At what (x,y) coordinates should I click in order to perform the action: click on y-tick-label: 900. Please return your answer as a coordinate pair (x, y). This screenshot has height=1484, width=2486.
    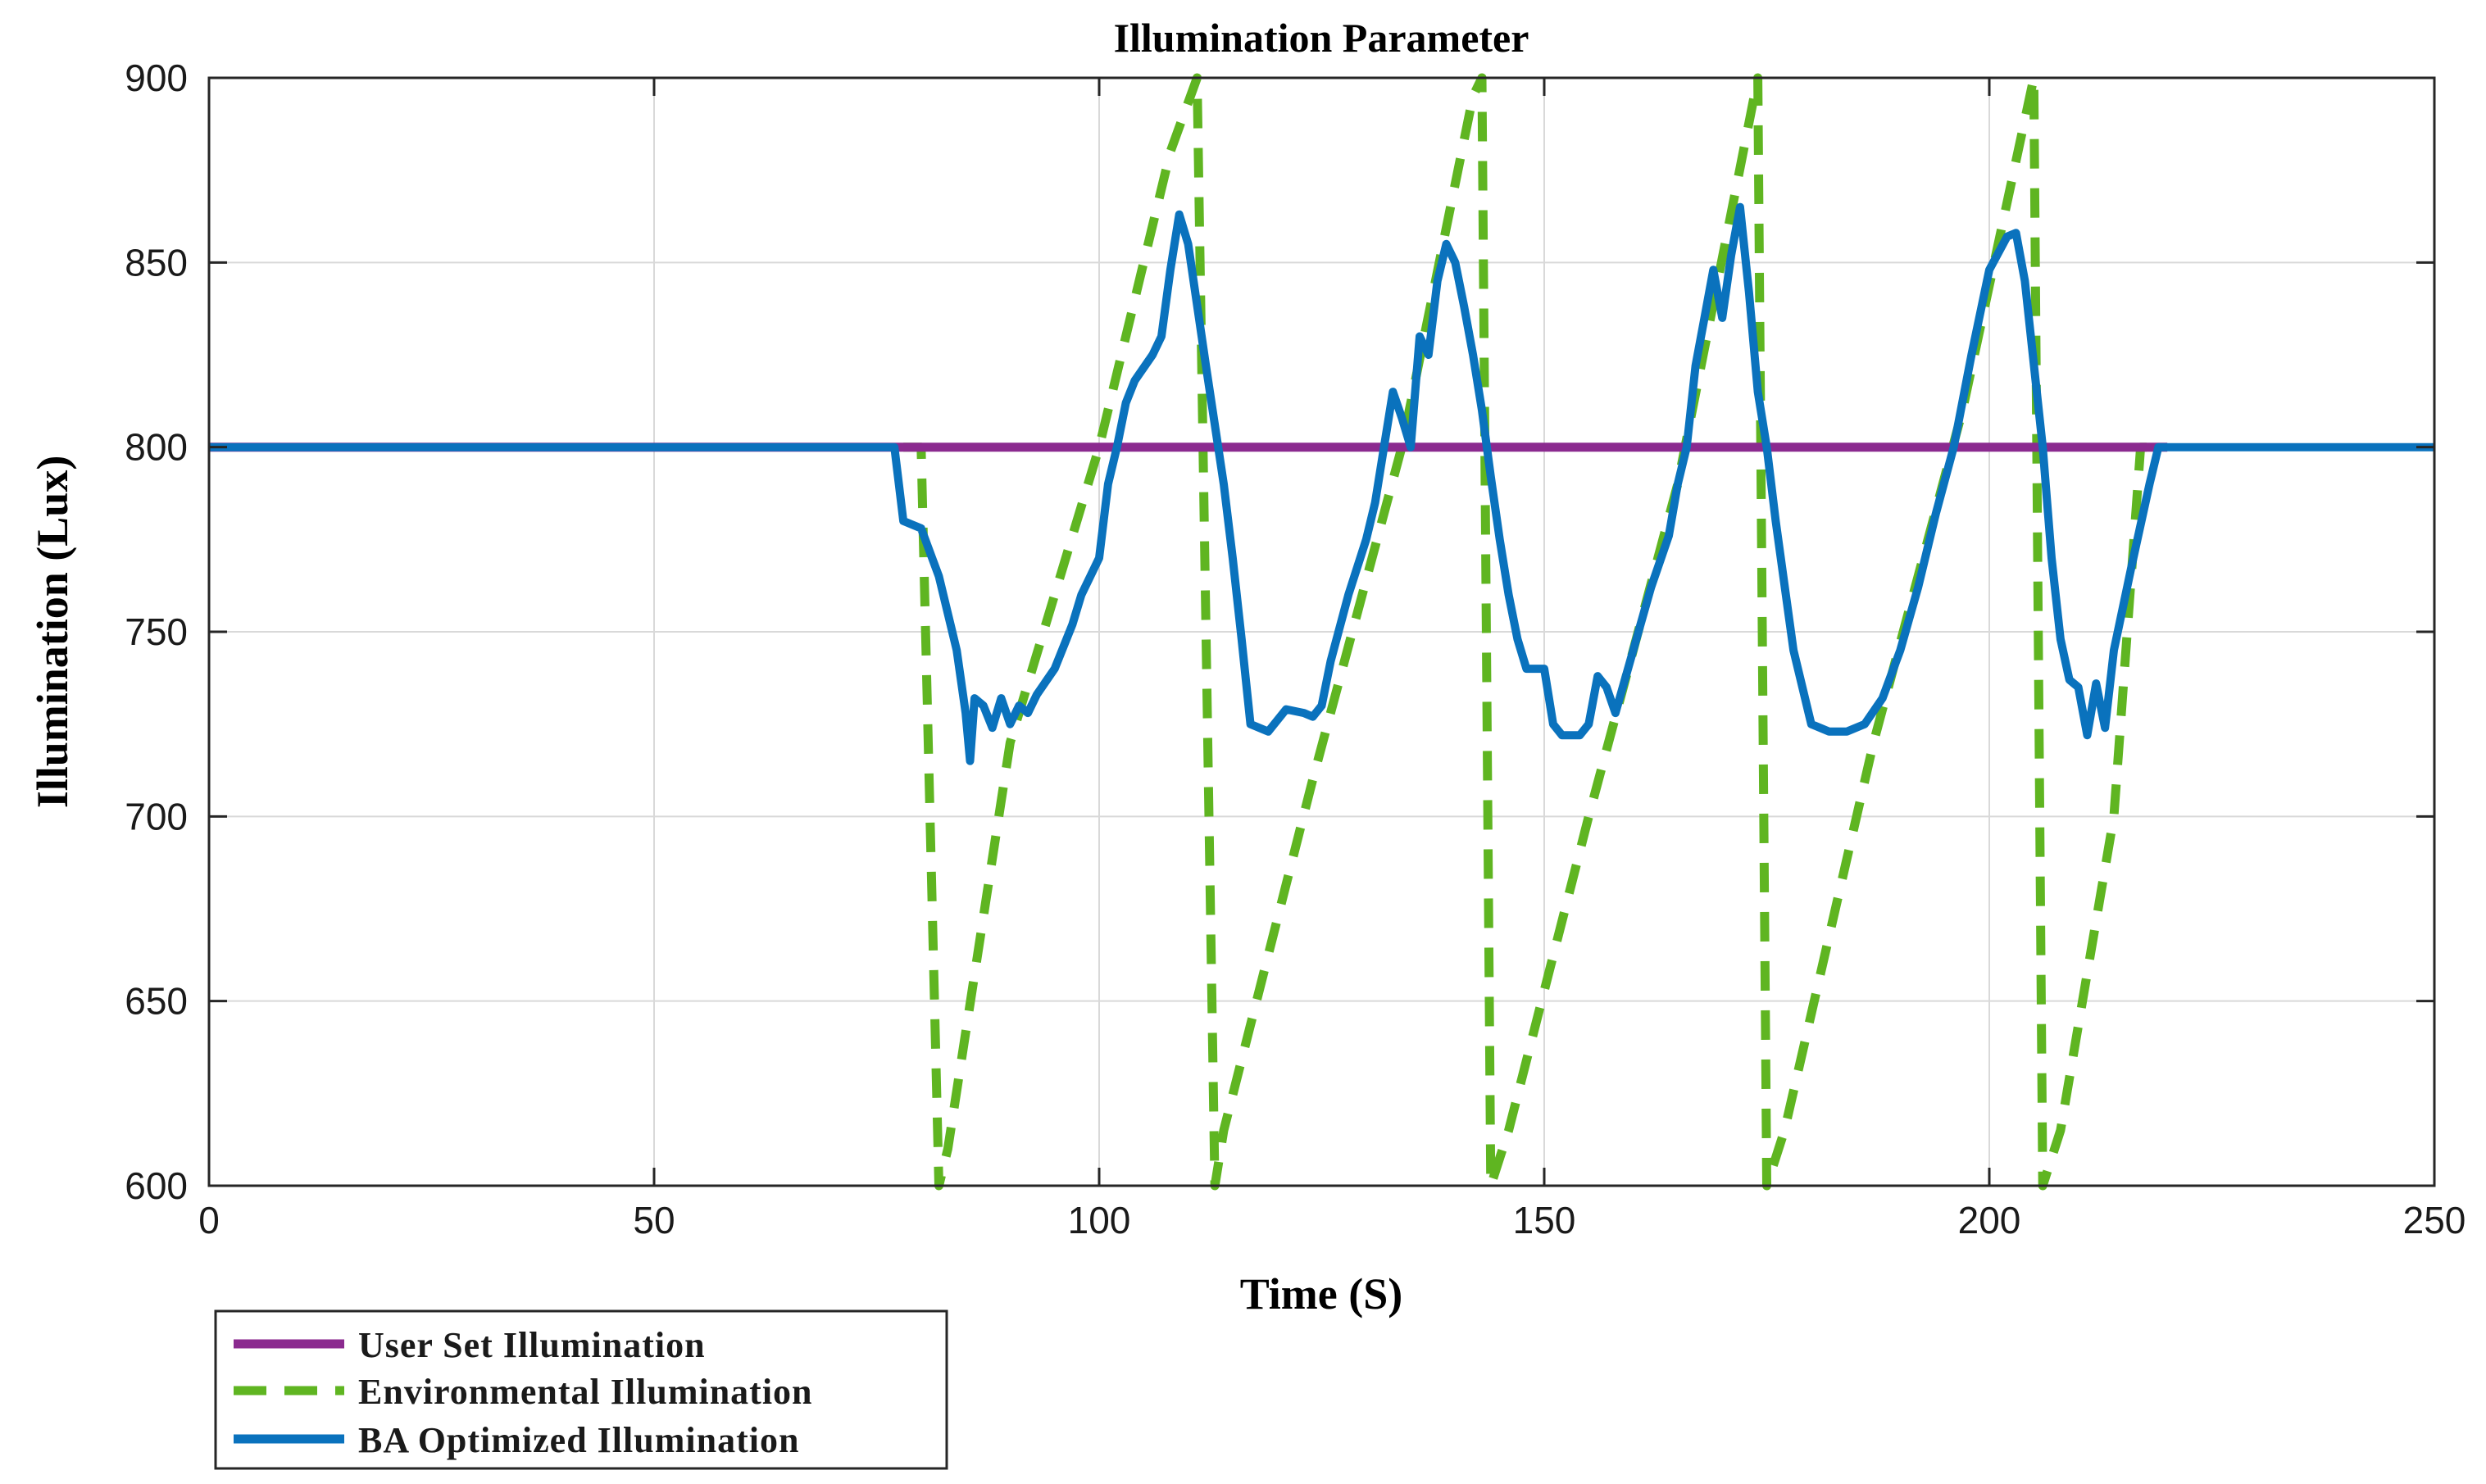
    Looking at the image, I should click on (156, 78).